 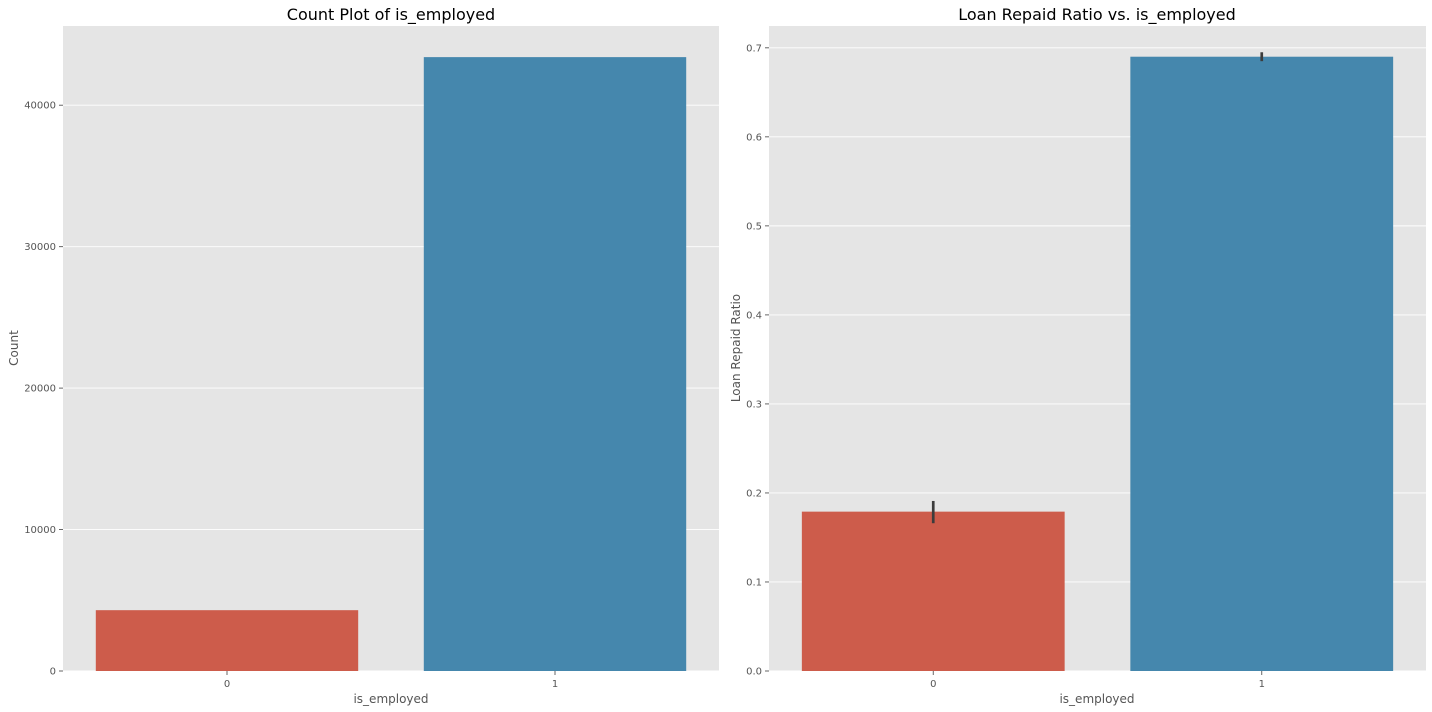 I want to click on count-plot-x-tick-label: 1, so click(x=555, y=684).